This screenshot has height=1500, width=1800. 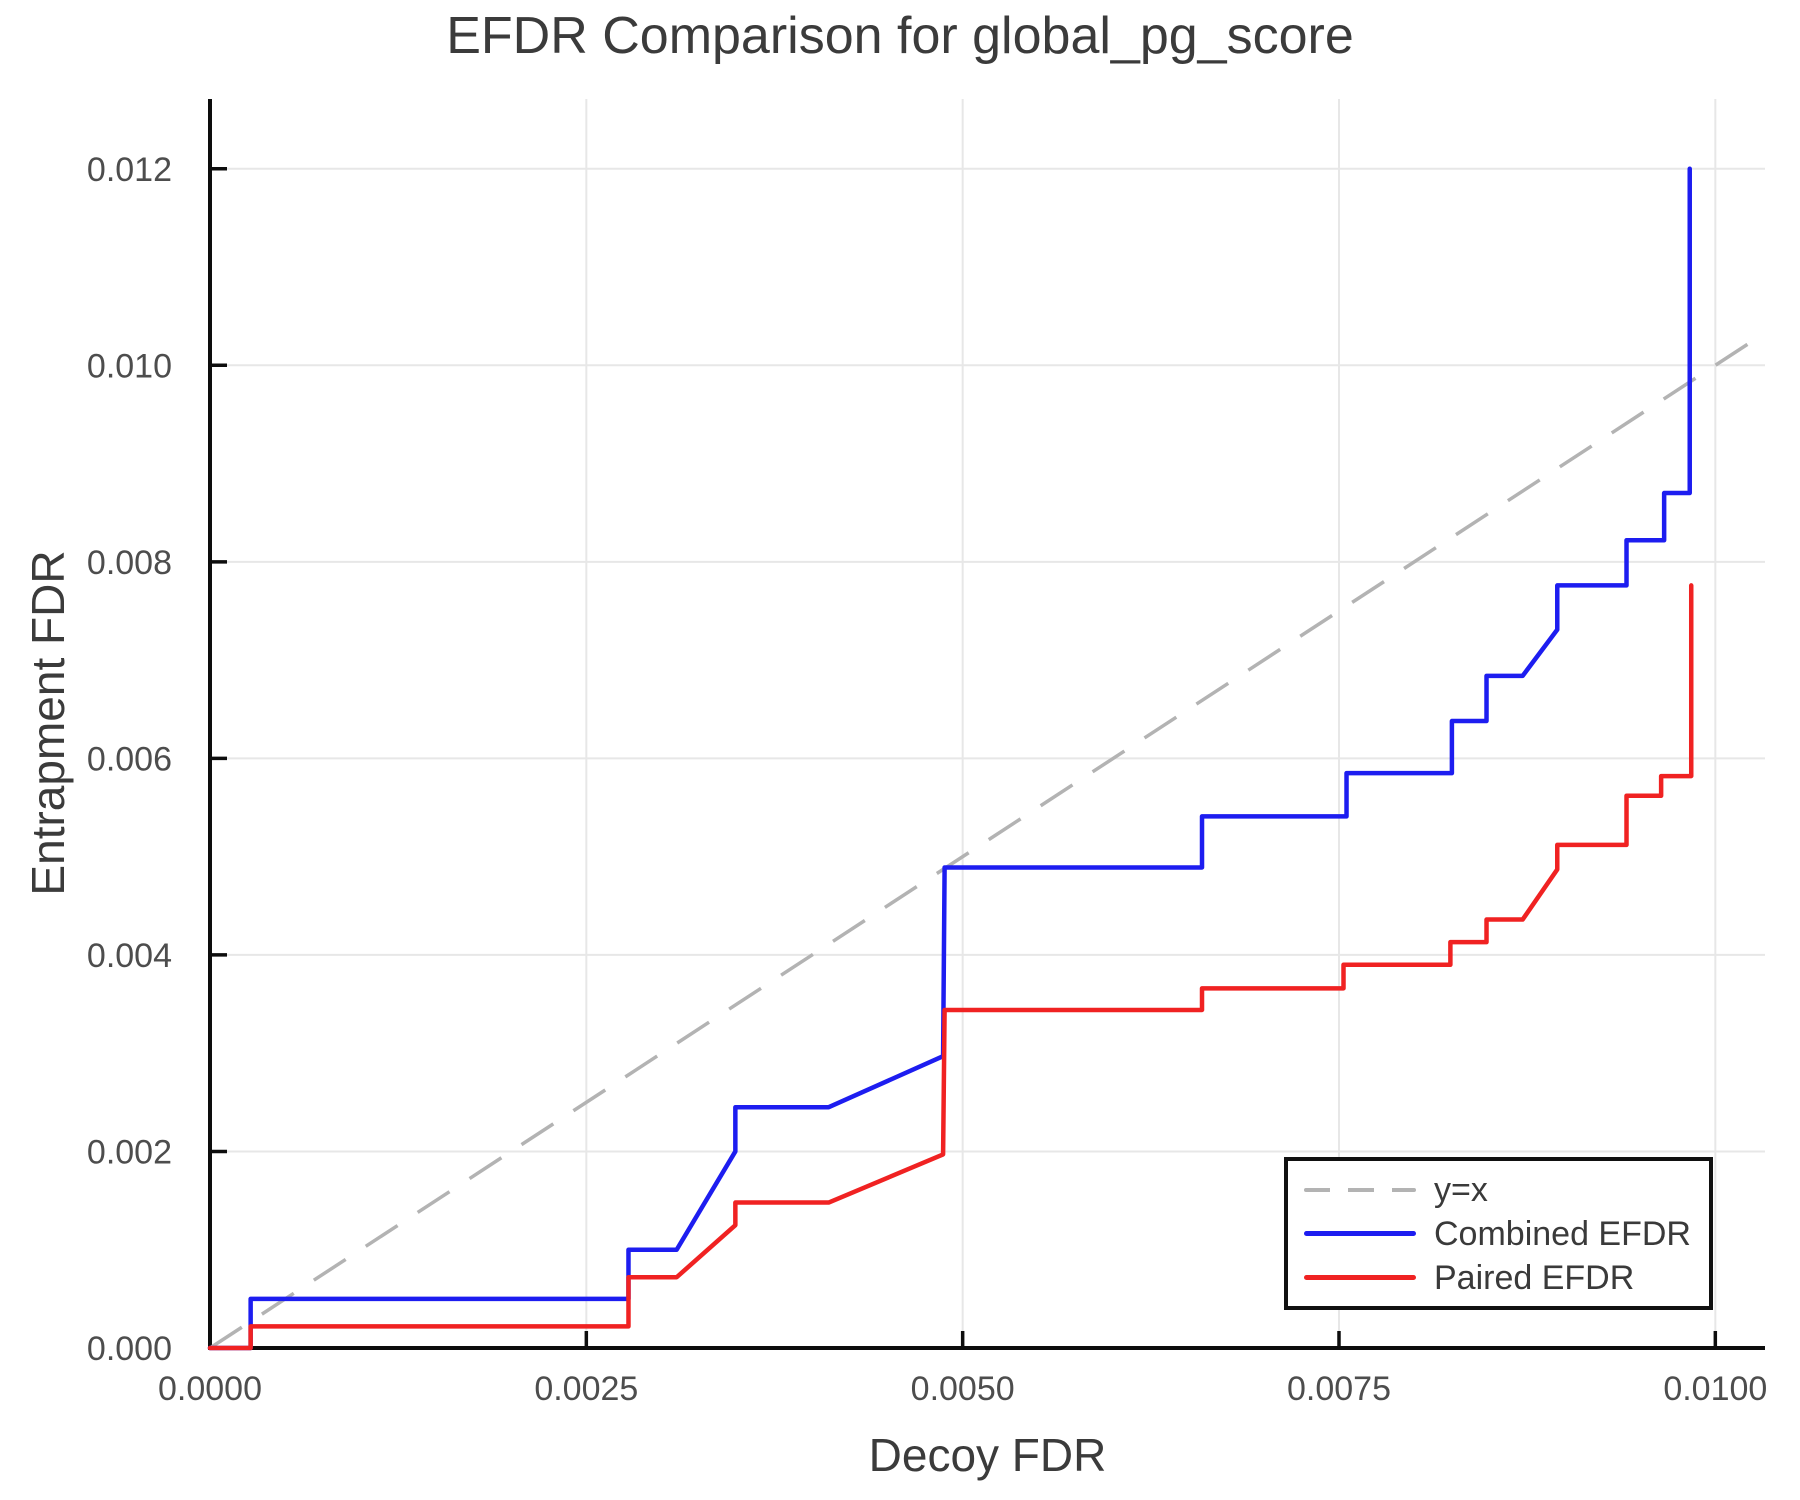 What do you see at coordinates (1715, 1389) in the screenshot?
I see `x-tick-label: 0.0100` at bounding box center [1715, 1389].